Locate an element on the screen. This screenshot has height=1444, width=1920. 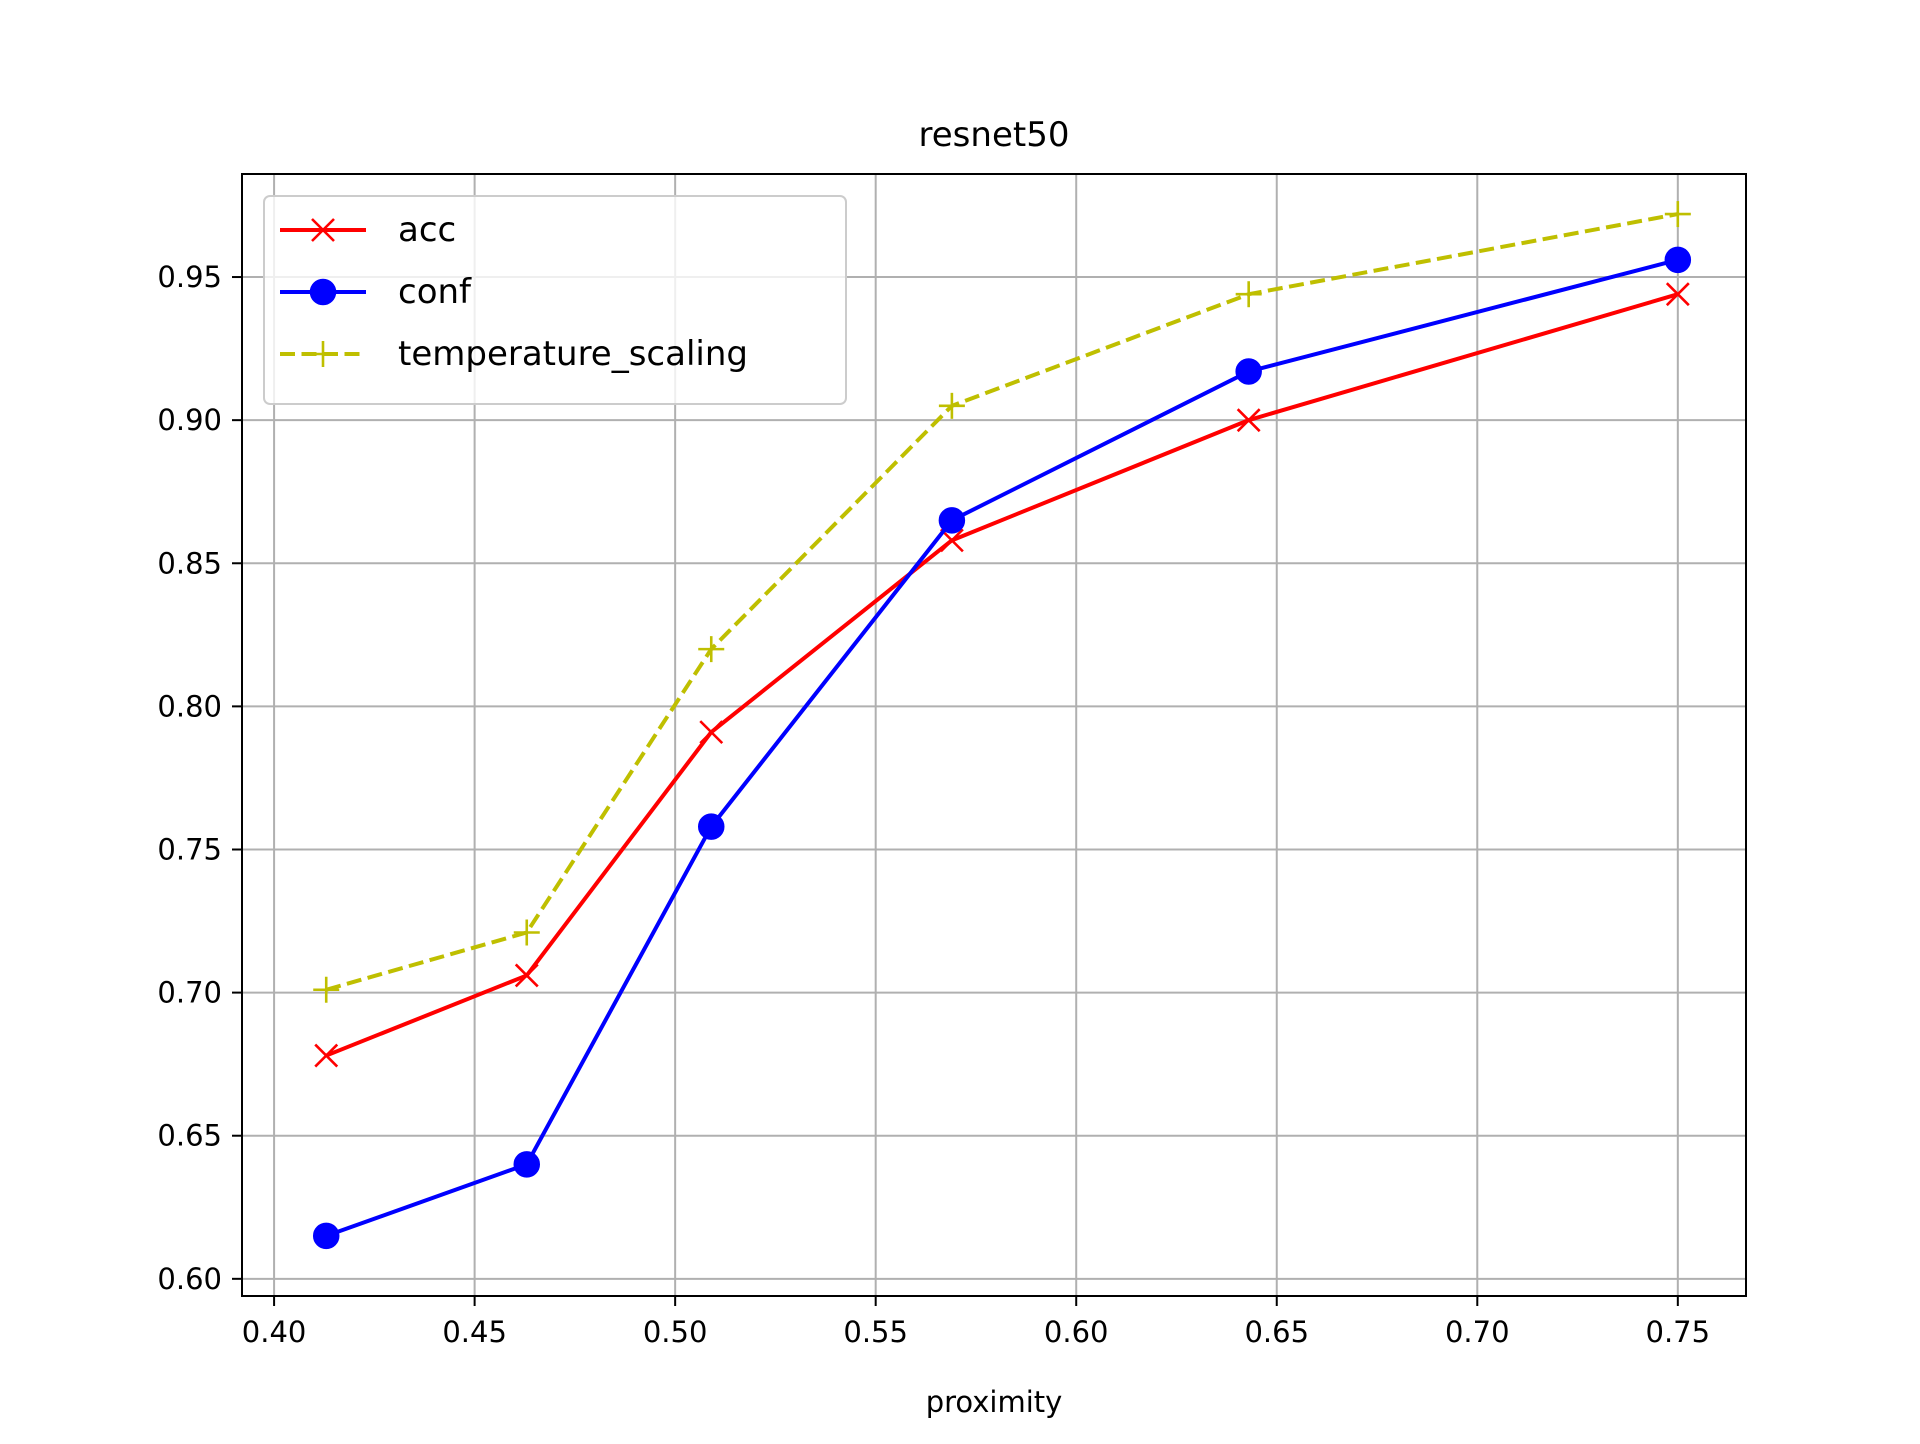
y-tick-label-6: 0.90 is located at coordinates (189, 420).